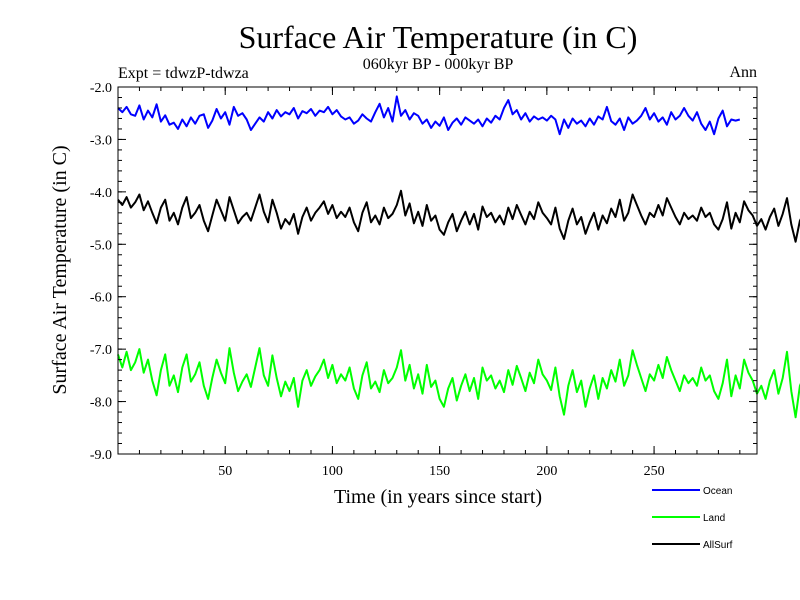 Image resolution: width=800 pixels, height=600 pixels. Describe the element at coordinates (458, 216) in the screenshot. I see `series-line-allsurf` at that location.